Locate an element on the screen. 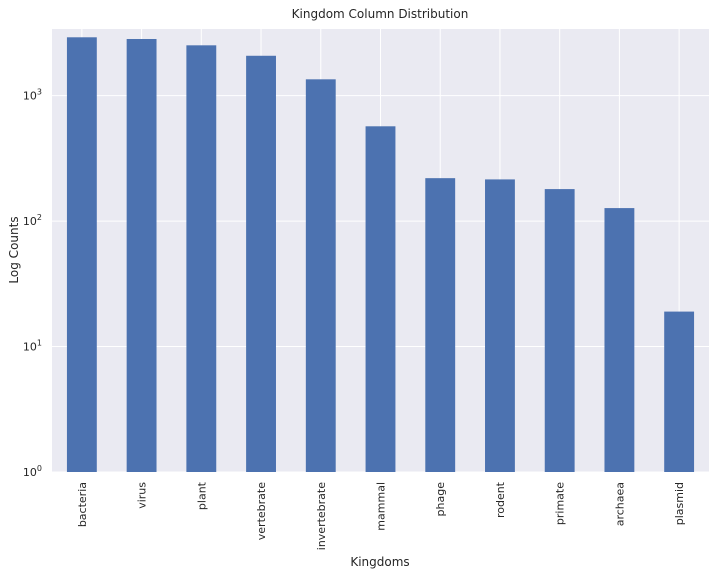 This screenshot has height=579, width=714. y-axis-label: Log Counts is located at coordinates (14, 249).